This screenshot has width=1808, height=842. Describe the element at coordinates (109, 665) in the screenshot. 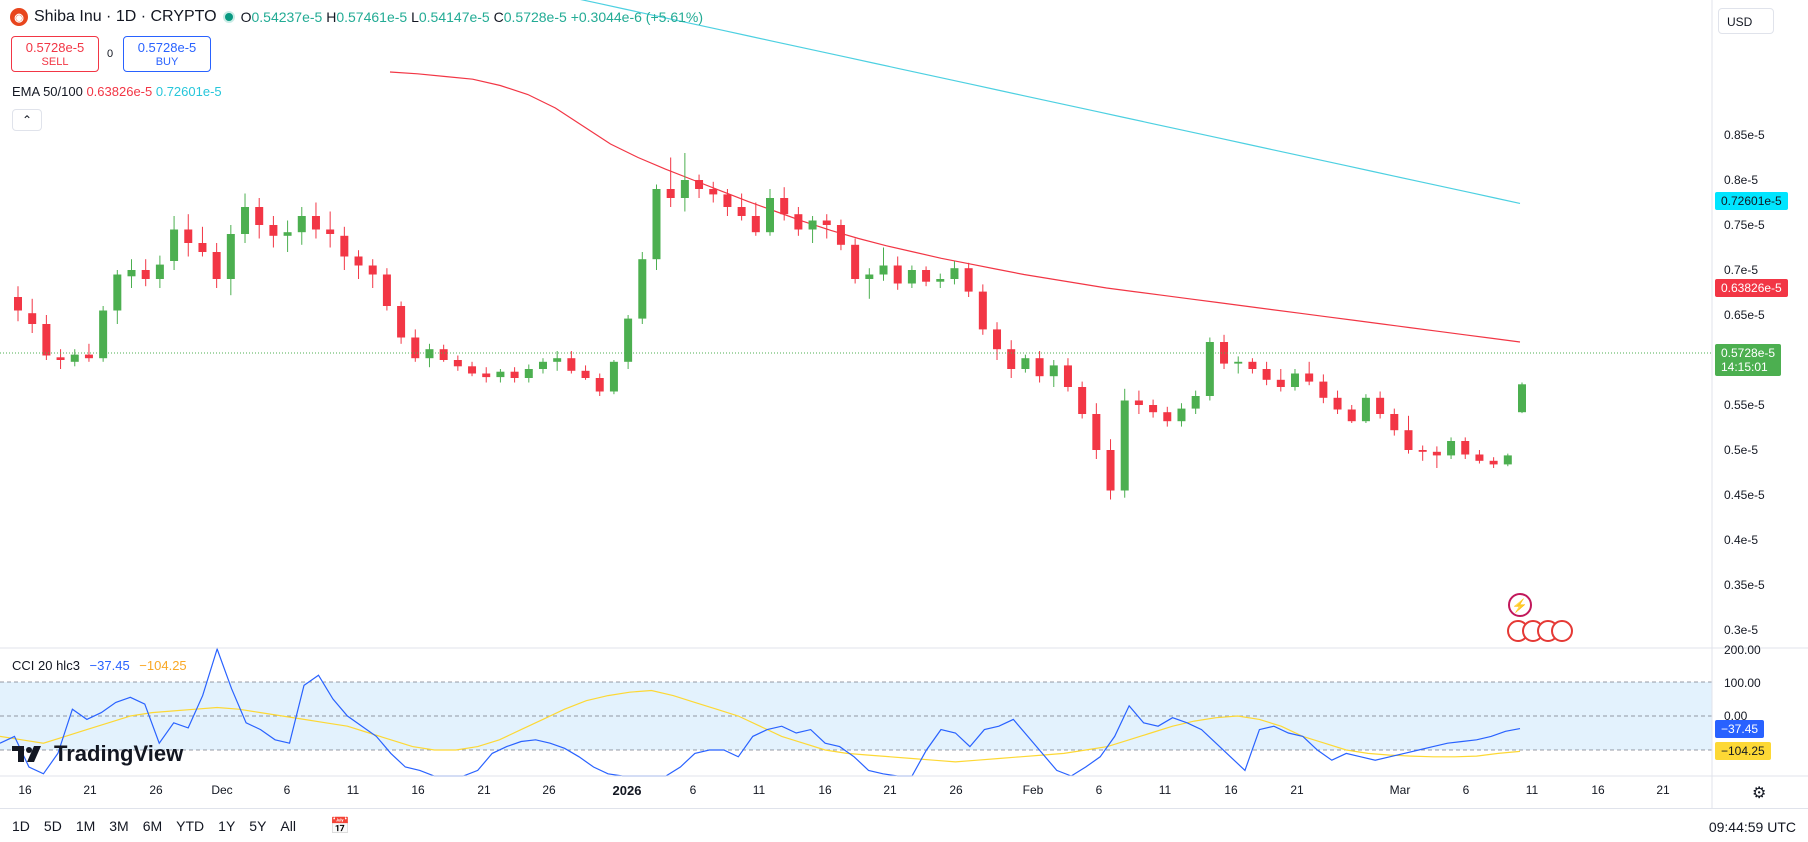

I see `cci-value: −37.45` at that location.